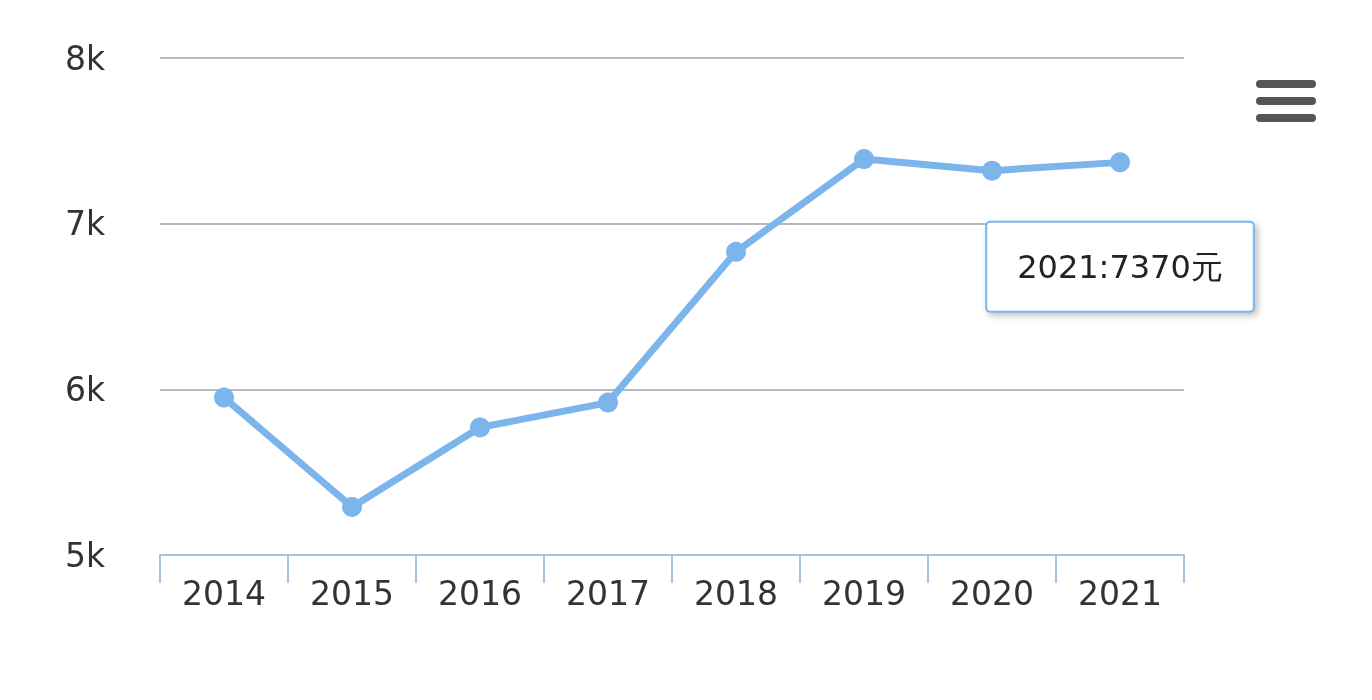 The image size is (1372, 700). What do you see at coordinates (1120, 593) in the screenshot?
I see `x-tick-label: 2021` at bounding box center [1120, 593].